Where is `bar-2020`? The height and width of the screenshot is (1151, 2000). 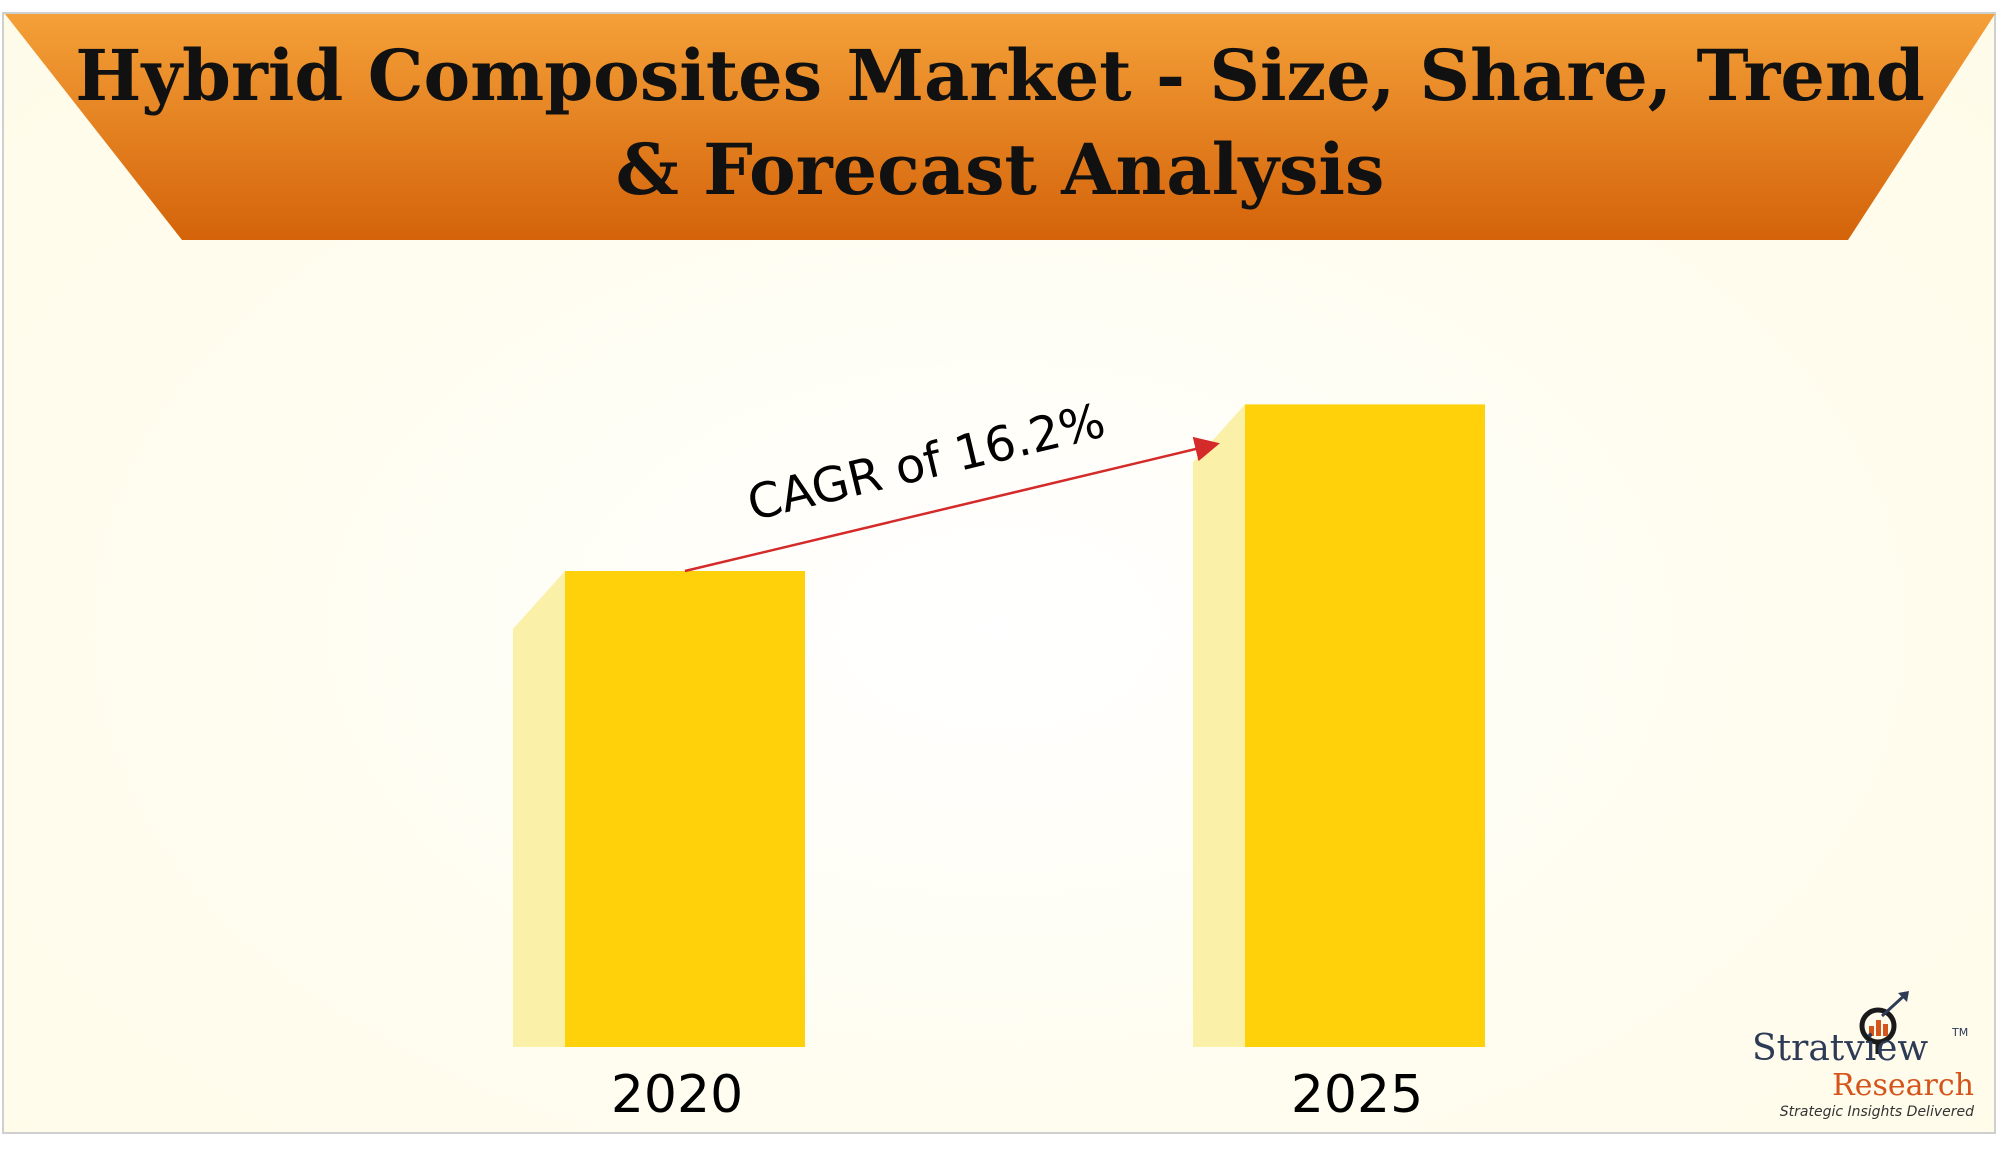
bar-2020 is located at coordinates (685, 809).